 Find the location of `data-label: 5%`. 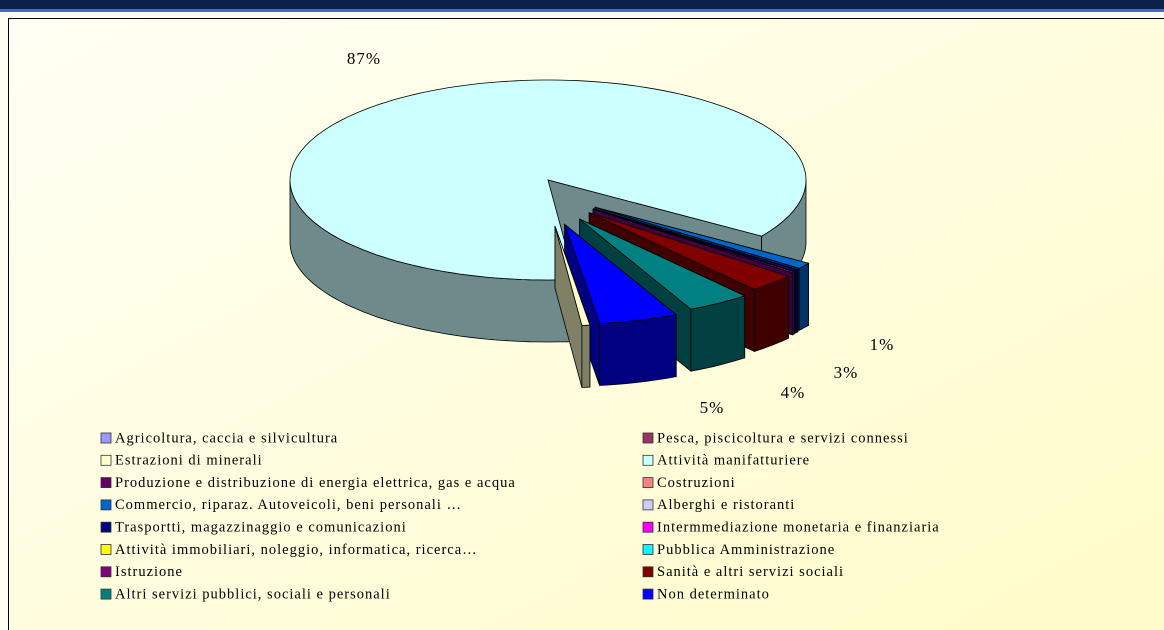

data-label: 5% is located at coordinates (712, 407).